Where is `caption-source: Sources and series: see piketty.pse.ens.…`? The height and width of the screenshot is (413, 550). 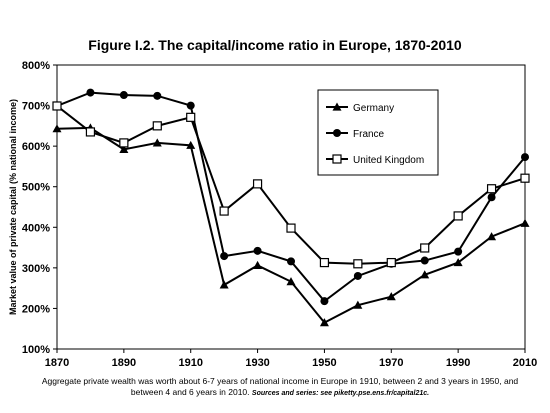
caption-source: Sources and series: see piketty.pse.ens.… is located at coordinates (340, 393).